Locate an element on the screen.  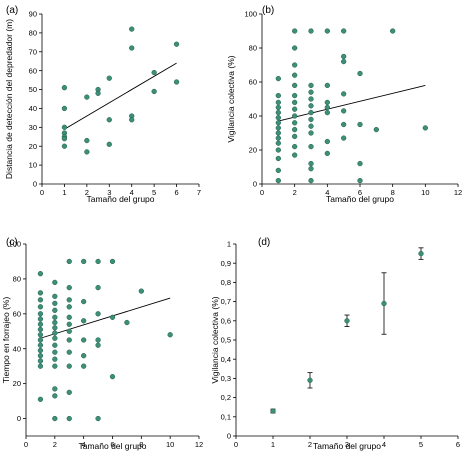
y-tick-label: 0,4 is located at coordinates (226, 359).